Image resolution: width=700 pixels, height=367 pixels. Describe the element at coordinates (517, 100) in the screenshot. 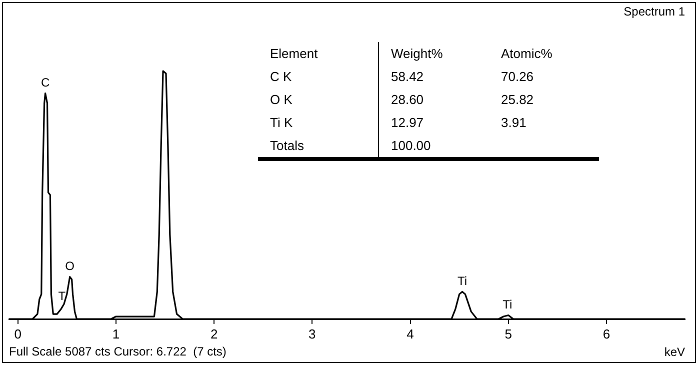

I see `data-label: 25.82` at that location.